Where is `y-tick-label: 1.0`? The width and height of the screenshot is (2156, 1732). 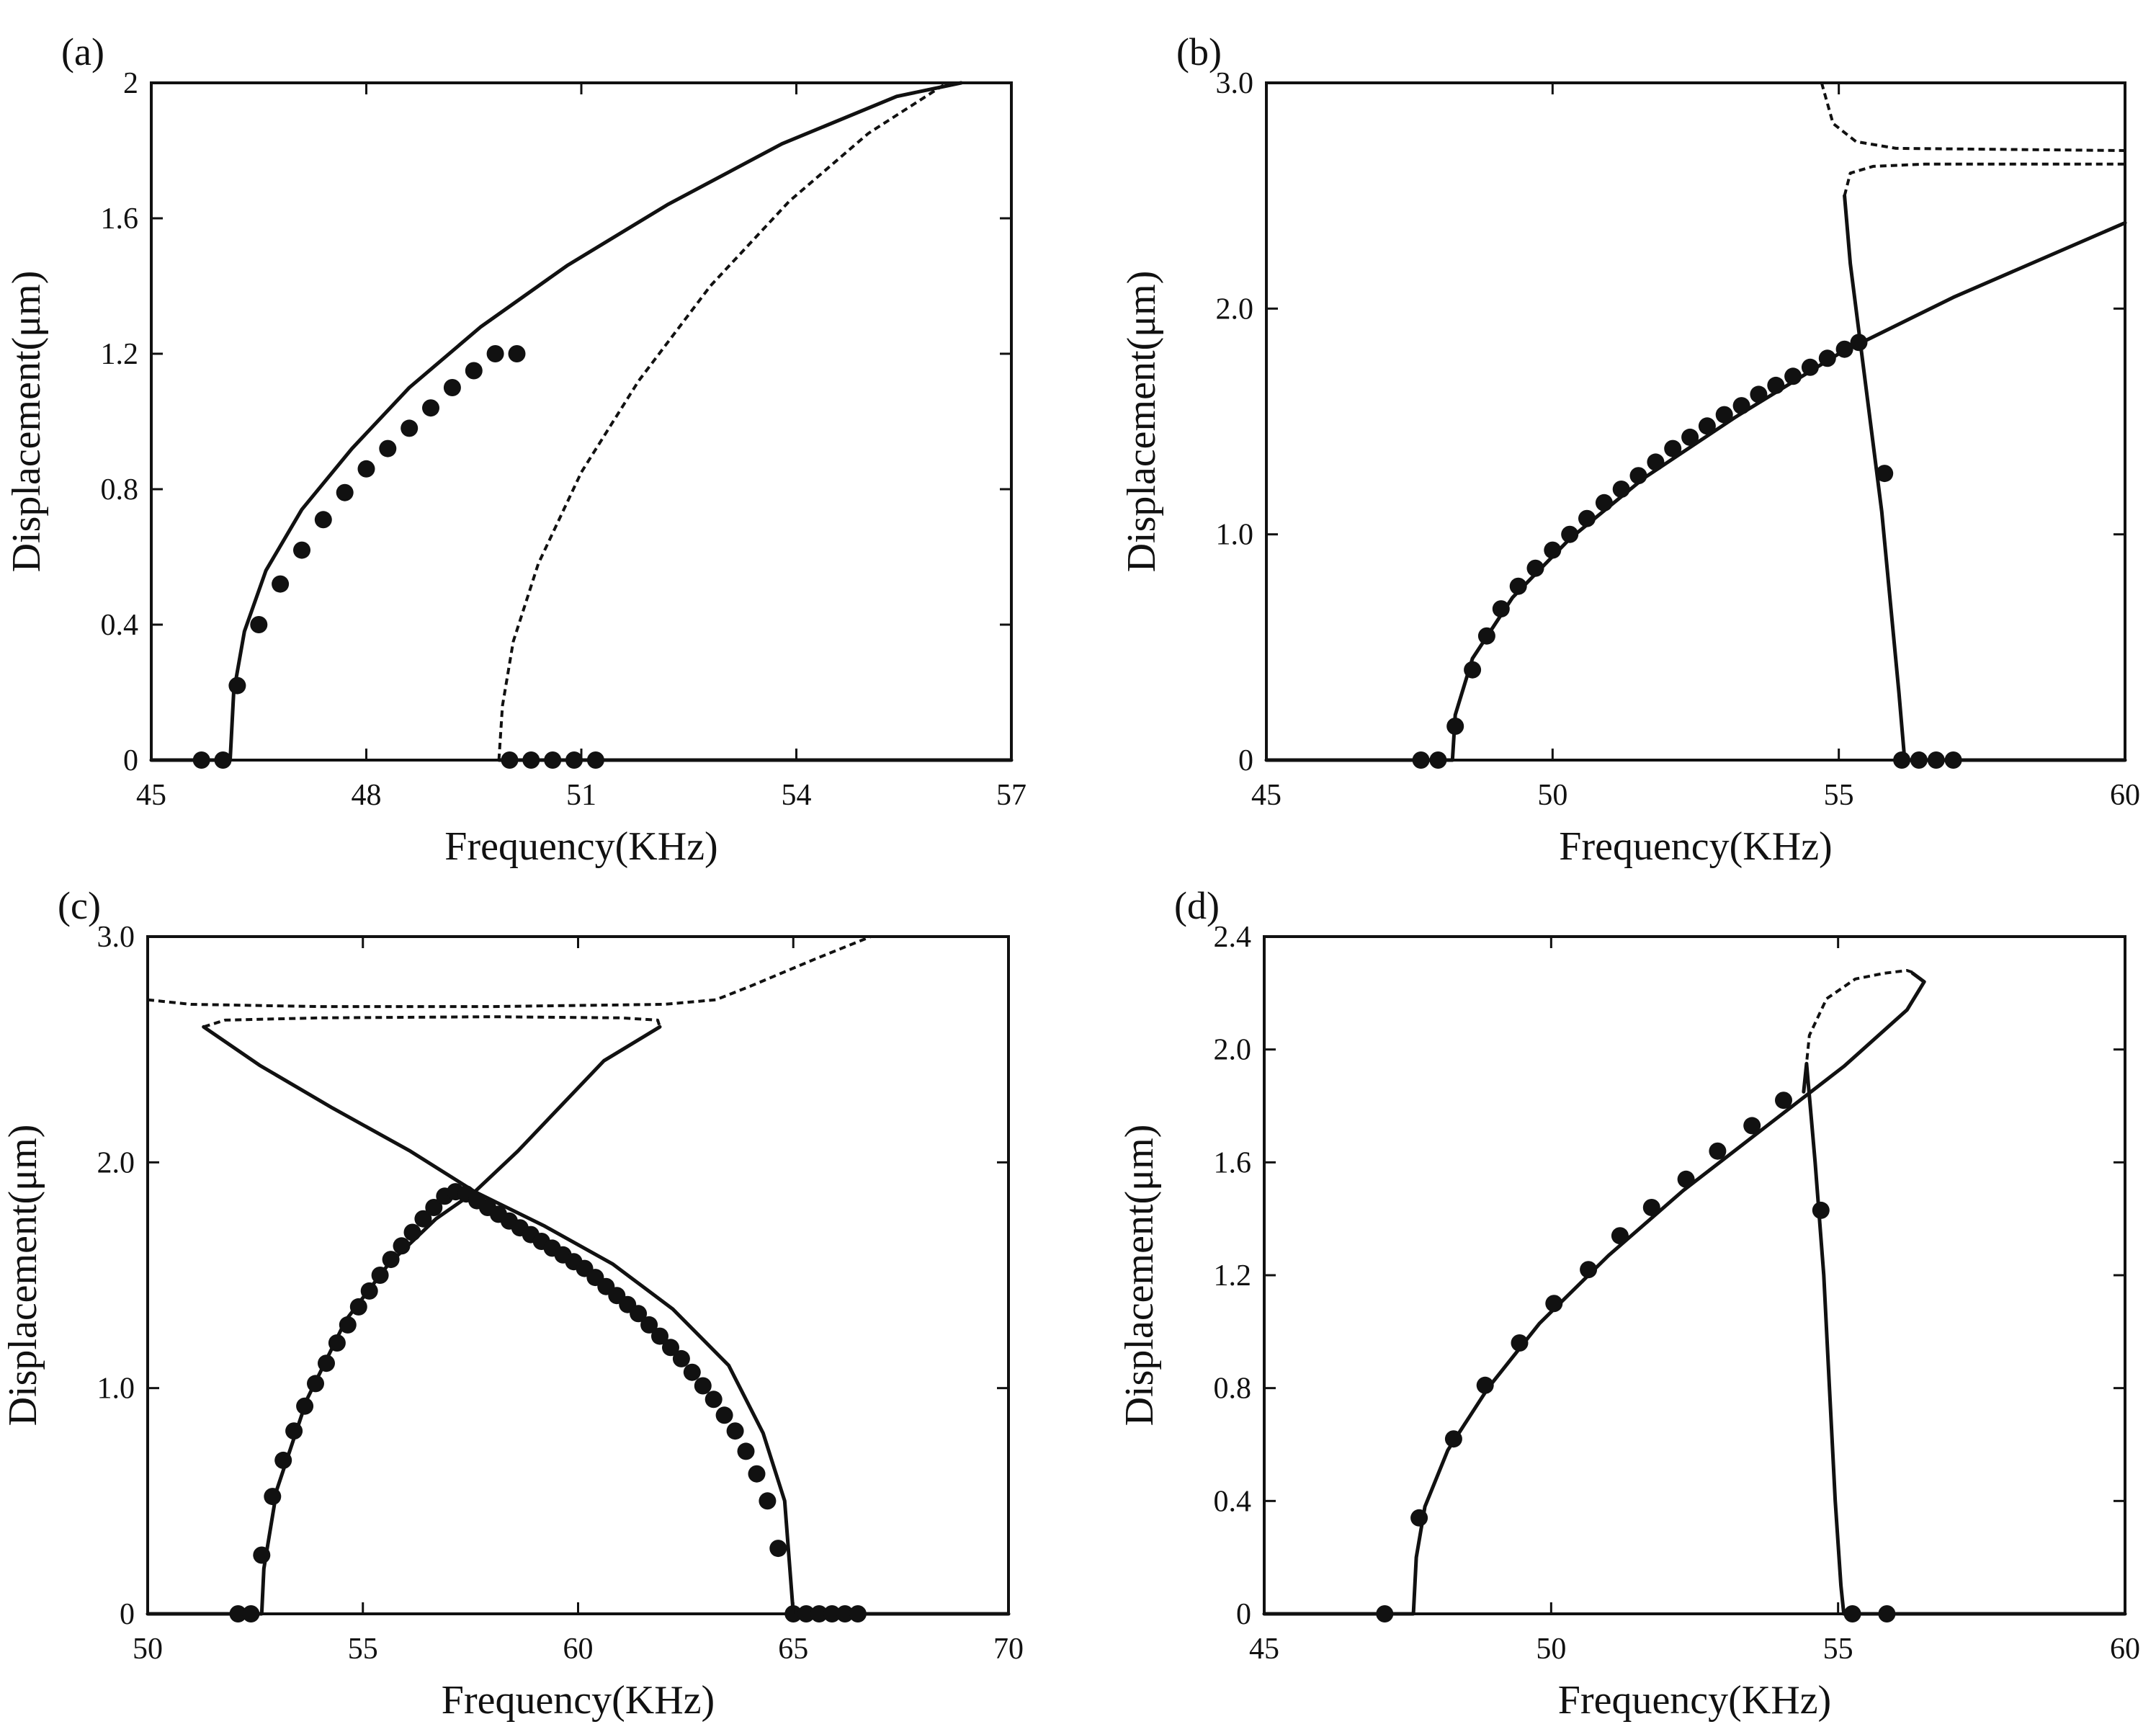 y-tick-label: 1.0 is located at coordinates (1235, 535).